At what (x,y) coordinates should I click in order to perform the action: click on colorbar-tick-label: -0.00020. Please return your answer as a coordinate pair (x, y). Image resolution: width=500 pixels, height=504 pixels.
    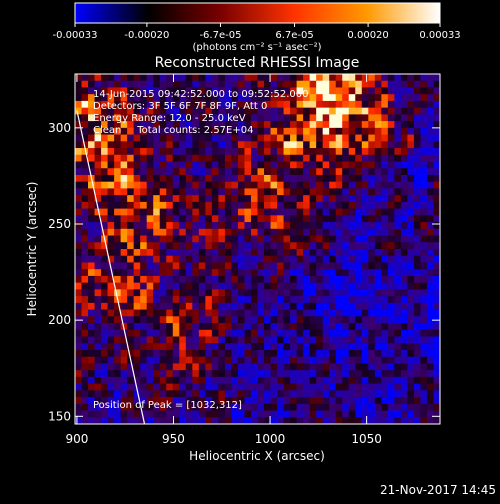
    Looking at the image, I should click on (146, 35).